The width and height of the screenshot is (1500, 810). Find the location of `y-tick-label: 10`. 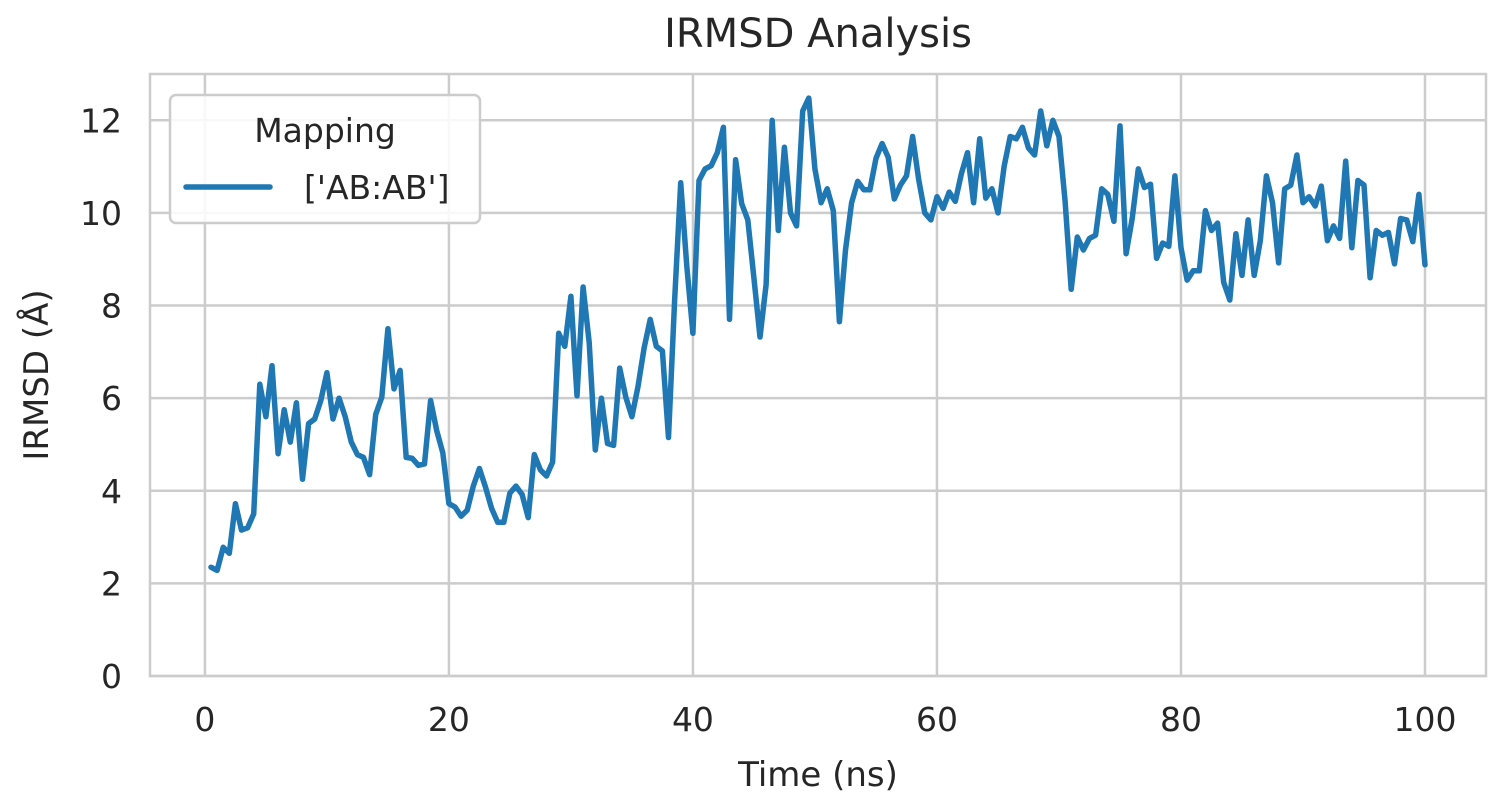

y-tick-label: 10 is located at coordinates (101, 213).